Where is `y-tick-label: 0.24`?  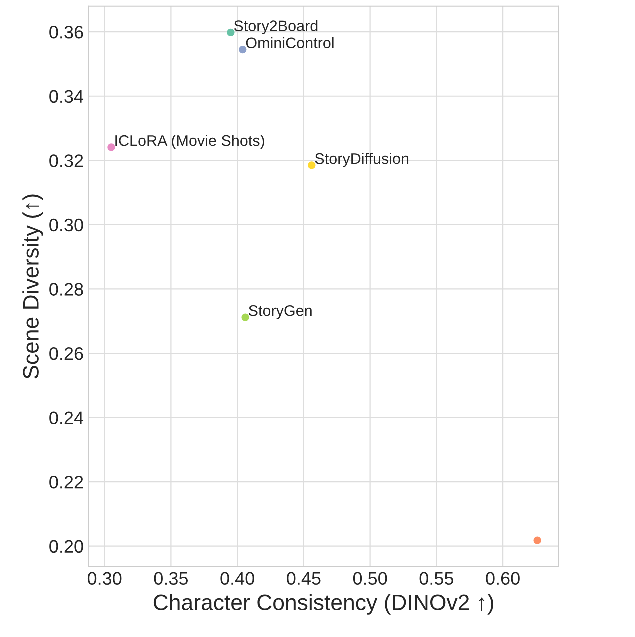
y-tick-label: 0.24 is located at coordinates (67, 418).